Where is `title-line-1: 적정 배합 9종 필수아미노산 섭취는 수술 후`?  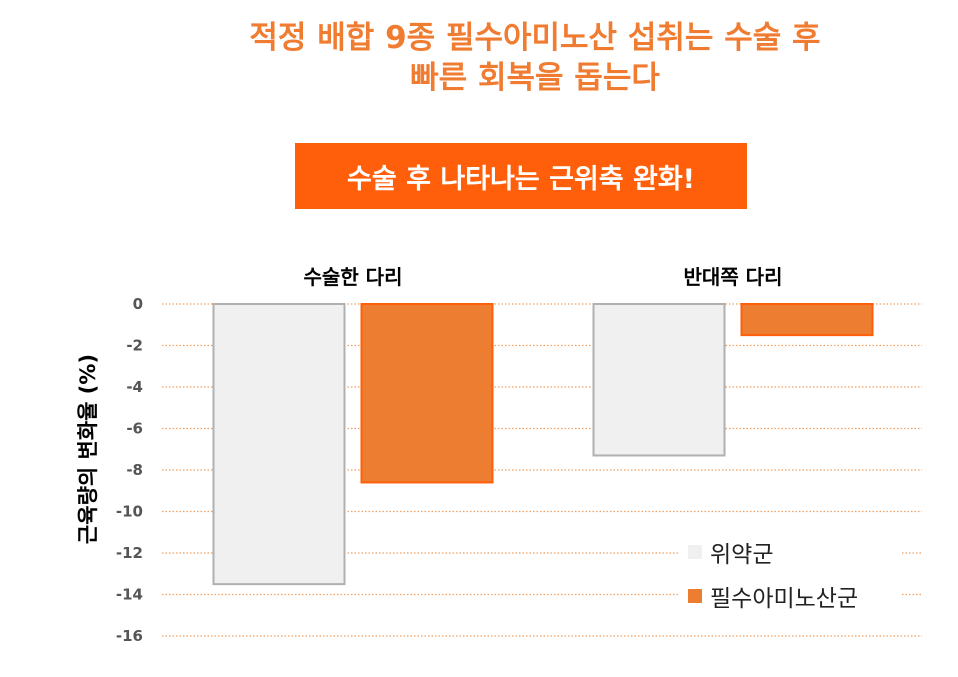 title-line-1: 적정 배합 9종 필수아미노산 섭취는 수술 후 is located at coordinates (535, 38).